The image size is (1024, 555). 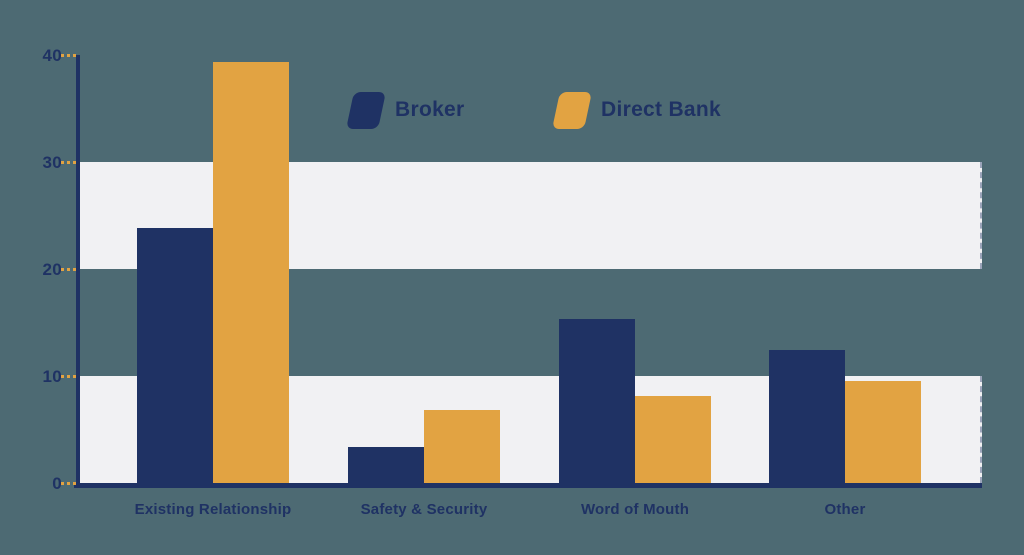 I want to click on legend-item-direct-bank: Direct Bank, so click(x=637, y=110).